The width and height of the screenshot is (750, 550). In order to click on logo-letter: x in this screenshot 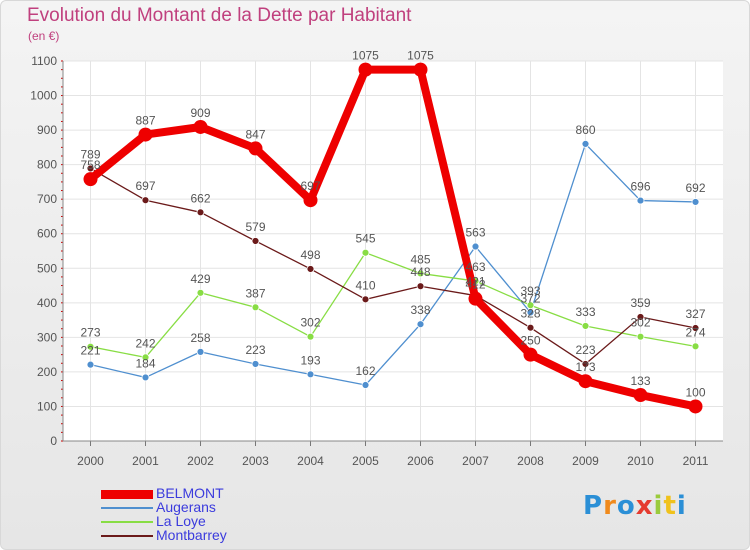, I will do `click(644, 506)`.